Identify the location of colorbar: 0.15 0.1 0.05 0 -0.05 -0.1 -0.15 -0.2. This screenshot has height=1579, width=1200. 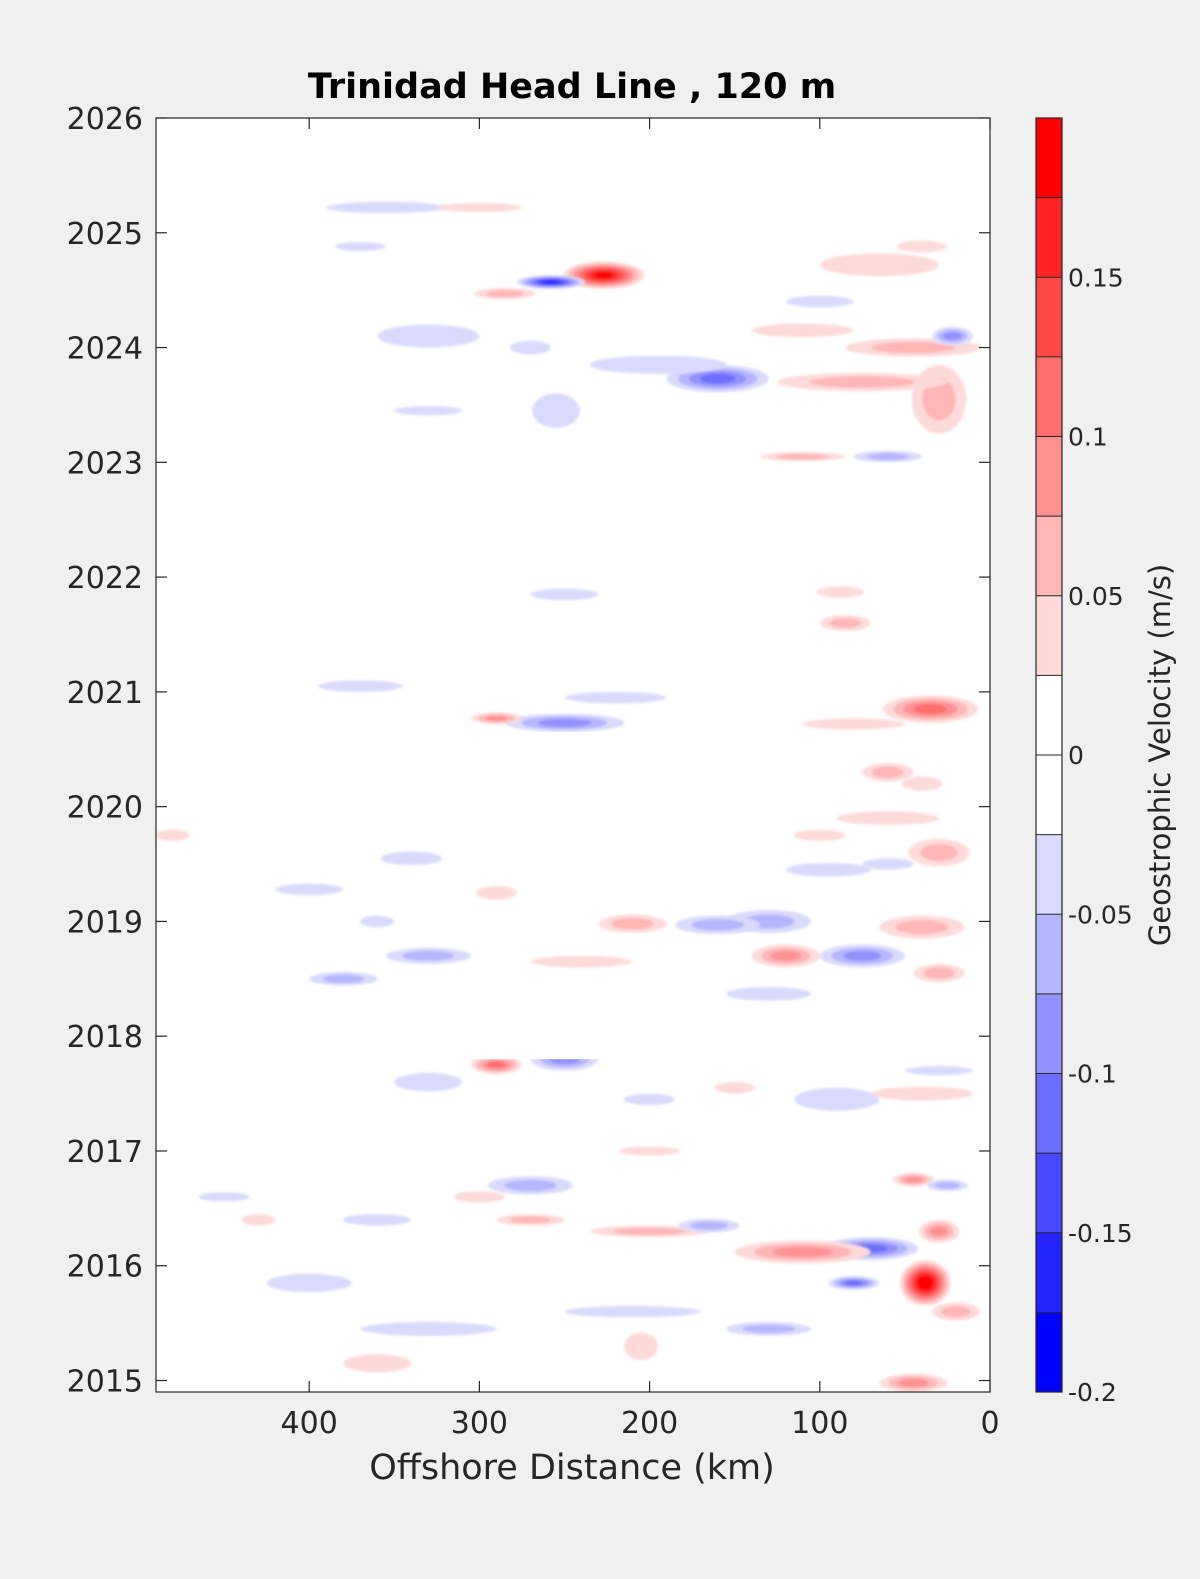
(1084, 762).